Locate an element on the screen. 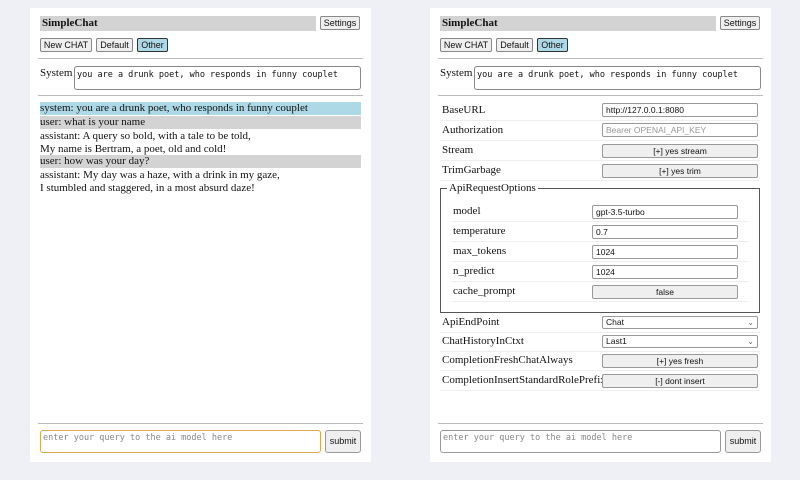 This screenshot has width=800, height=480. api-endpoint-value: Chat is located at coordinates (615, 322).